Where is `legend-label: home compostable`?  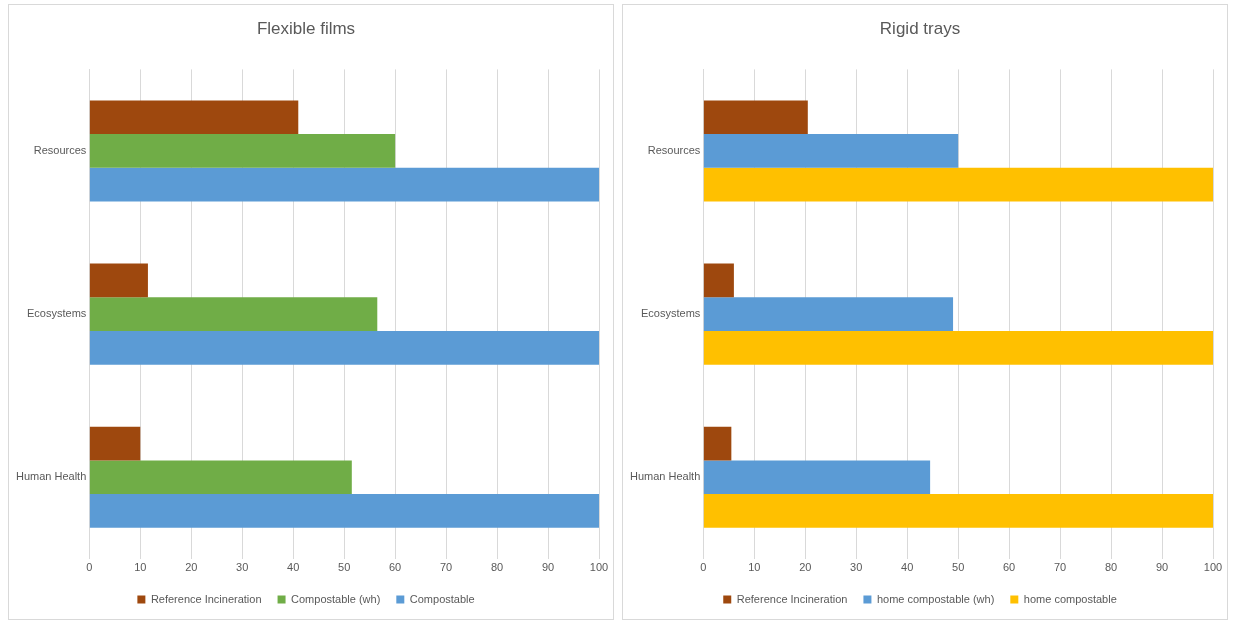 legend-label: home compostable is located at coordinates (1070, 598).